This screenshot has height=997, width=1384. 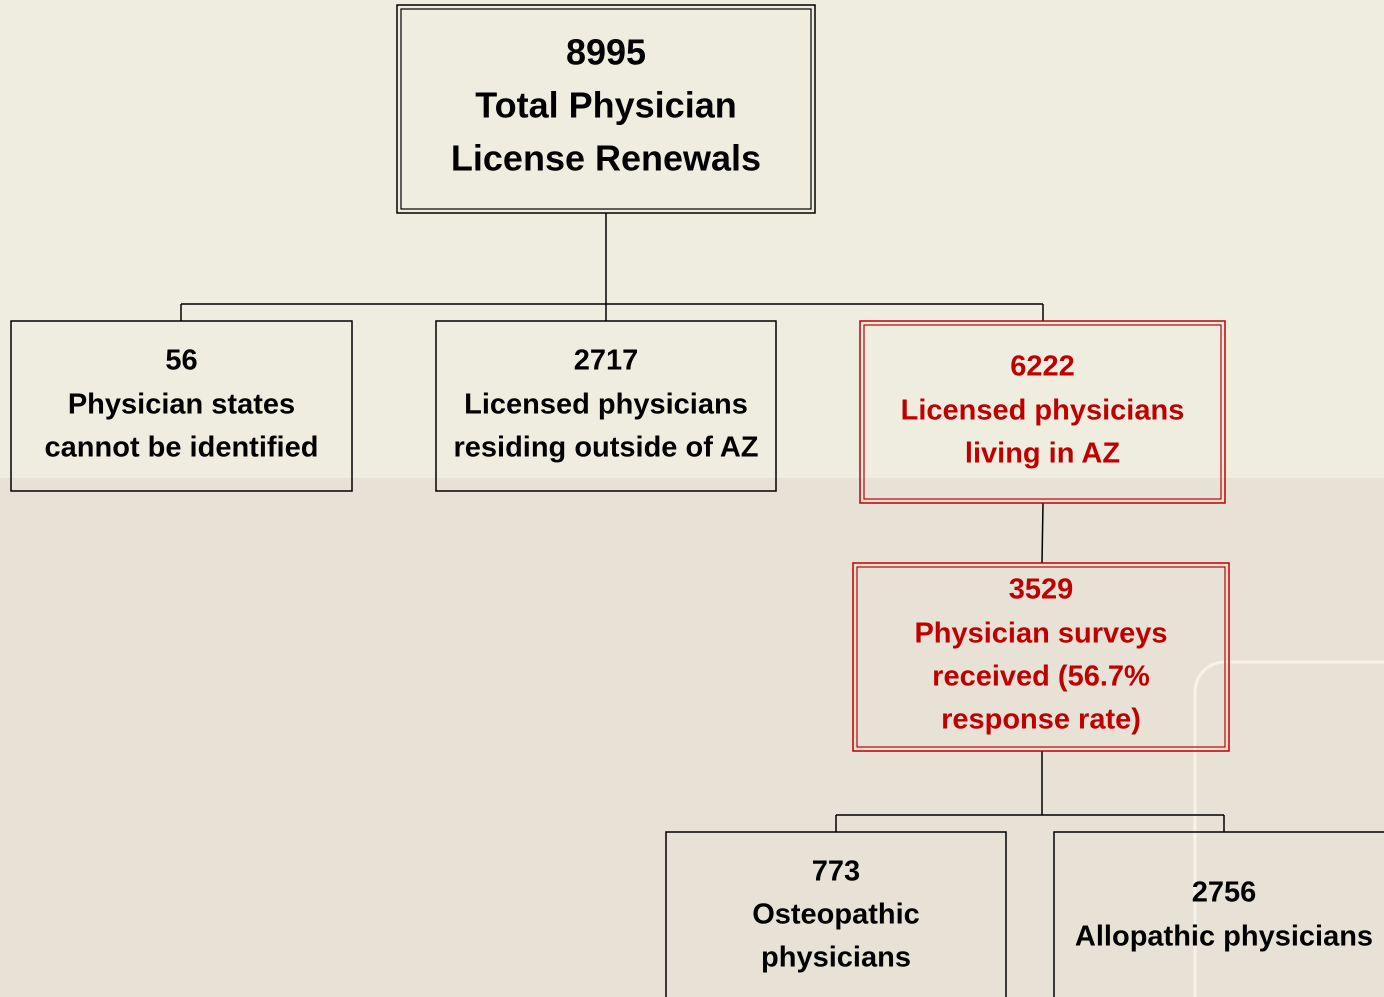 I want to click on node-box: 2756 Allopathic physicians, so click(x=1218, y=914).